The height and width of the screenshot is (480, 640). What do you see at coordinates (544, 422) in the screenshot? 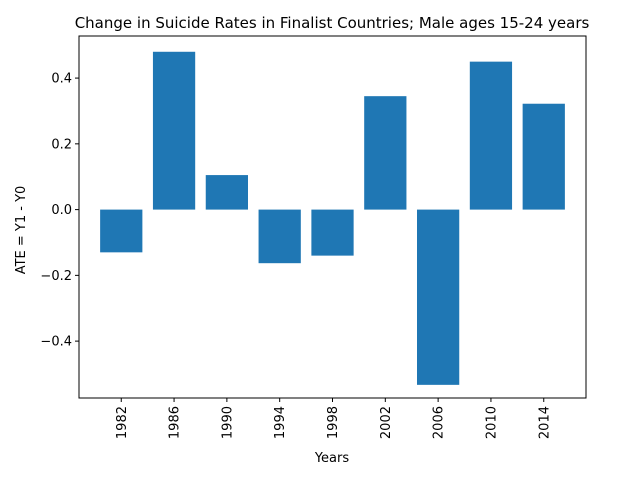
I see `x-tick-label: 2014` at bounding box center [544, 422].